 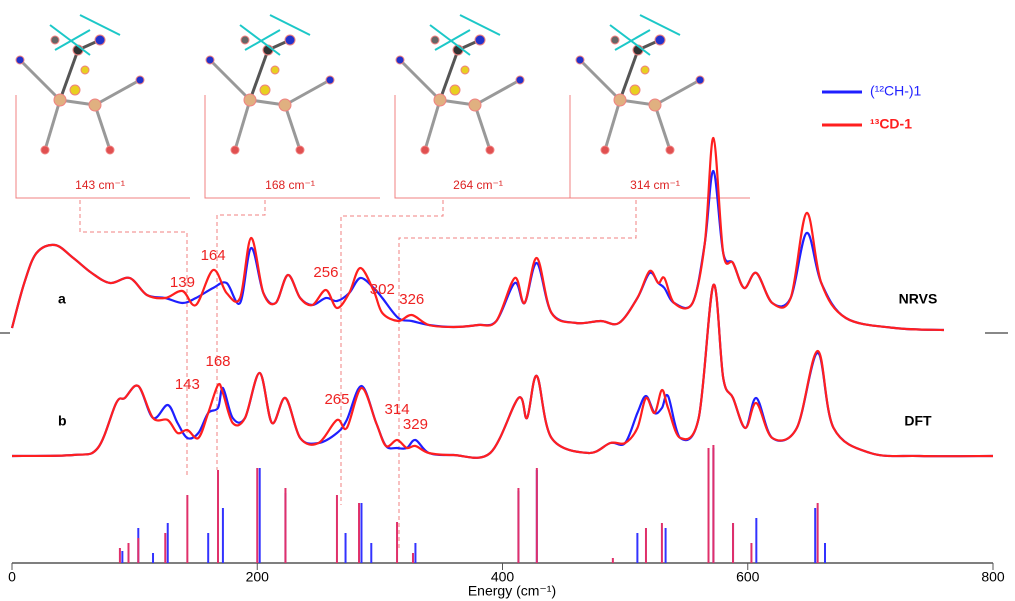 I want to click on x-tick-label: 0, so click(x=12, y=577).